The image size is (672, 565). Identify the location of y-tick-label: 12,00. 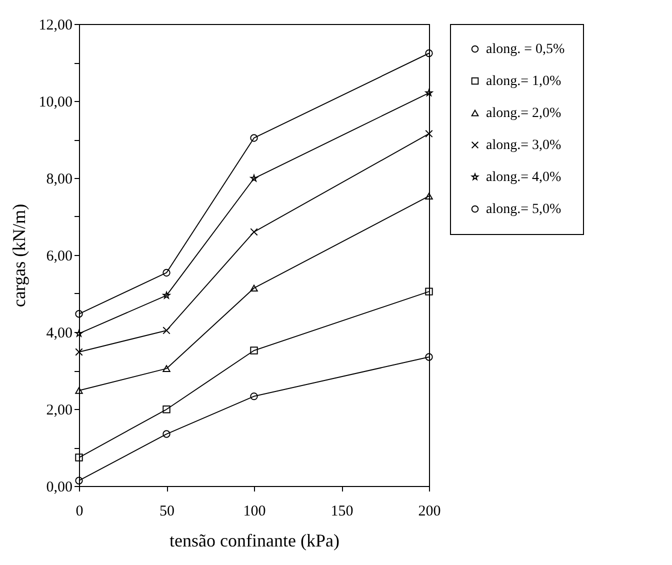
(55, 26).